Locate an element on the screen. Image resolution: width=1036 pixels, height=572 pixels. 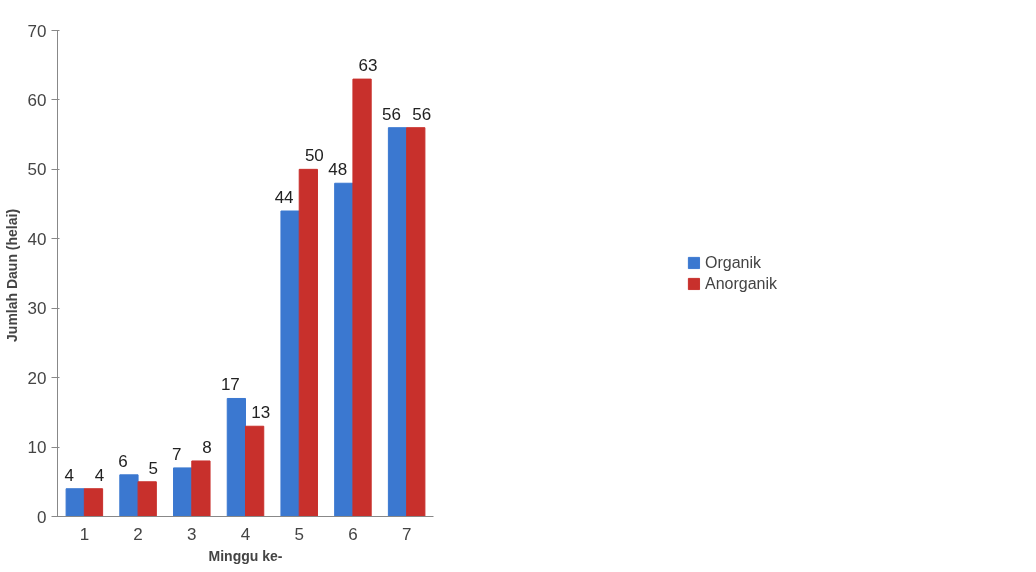
legend-label: Organik is located at coordinates (733, 262).